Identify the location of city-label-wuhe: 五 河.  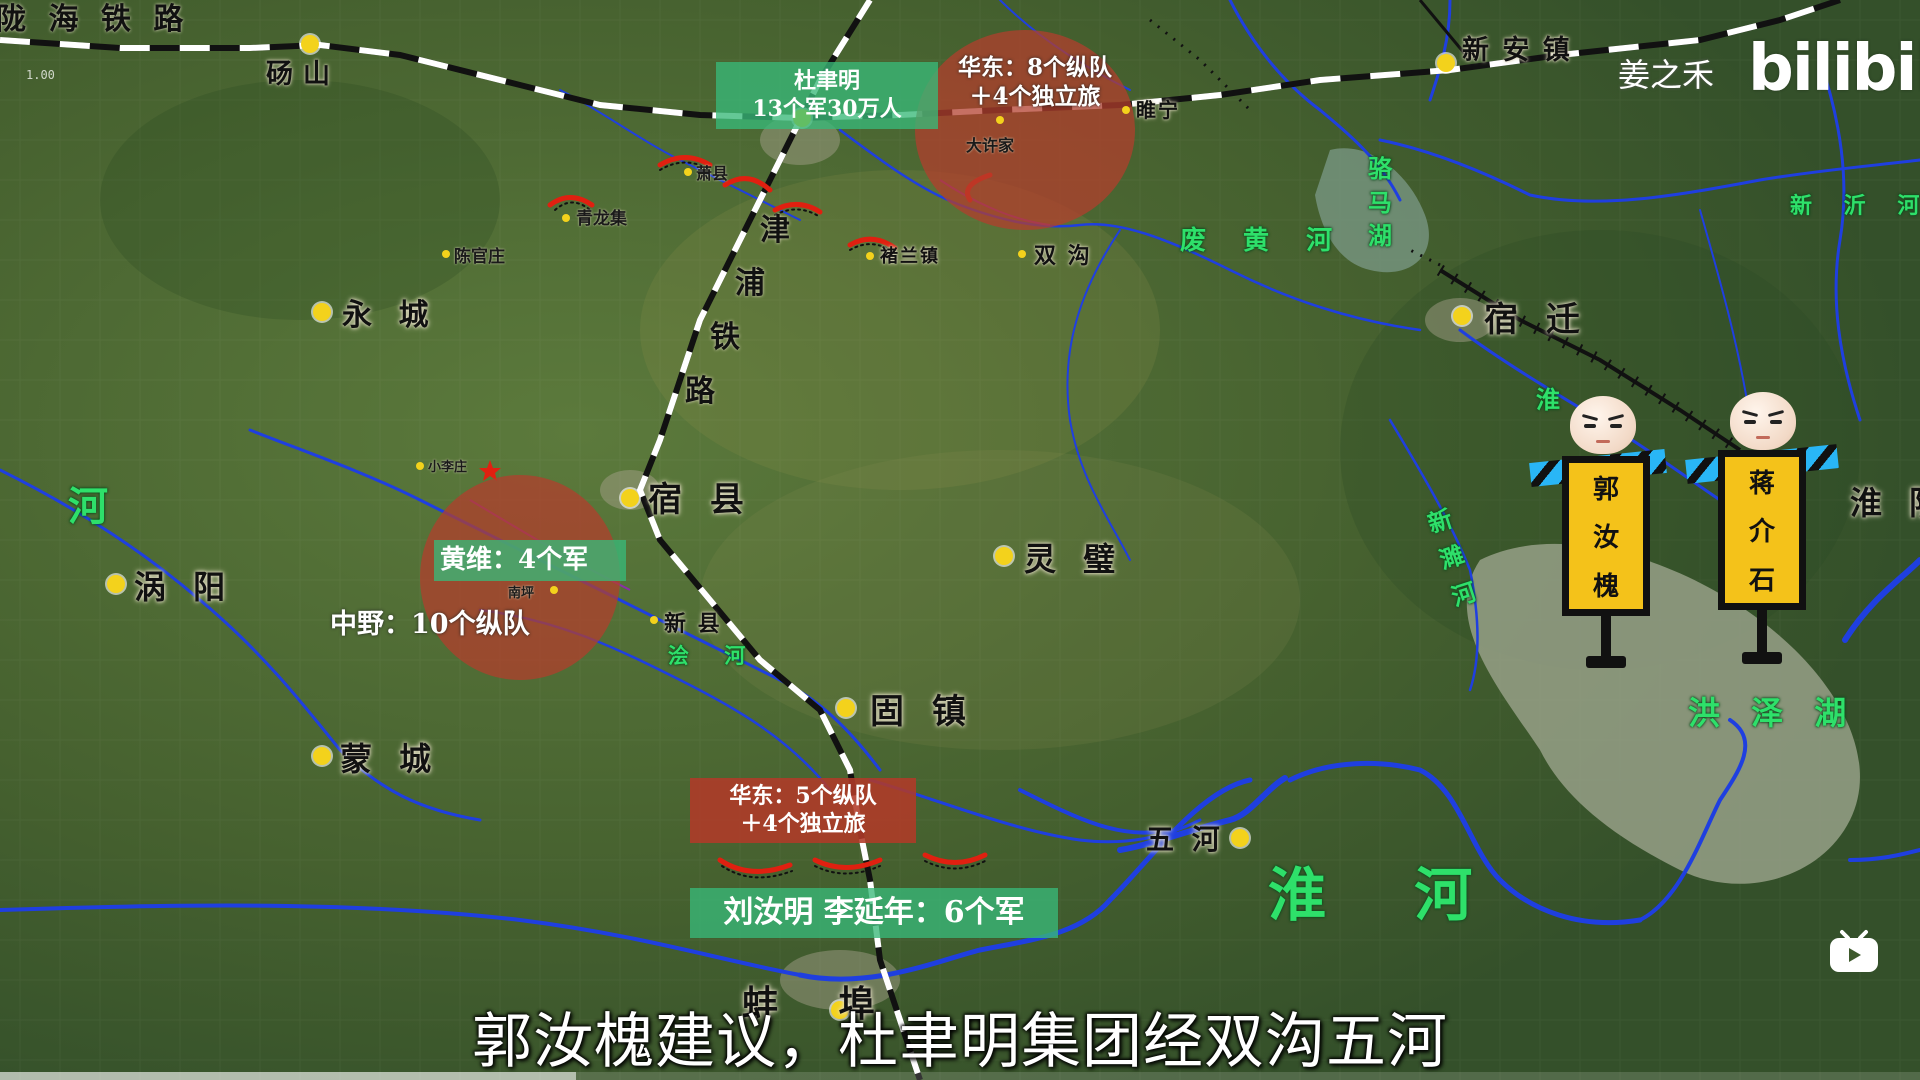
(1185, 839).